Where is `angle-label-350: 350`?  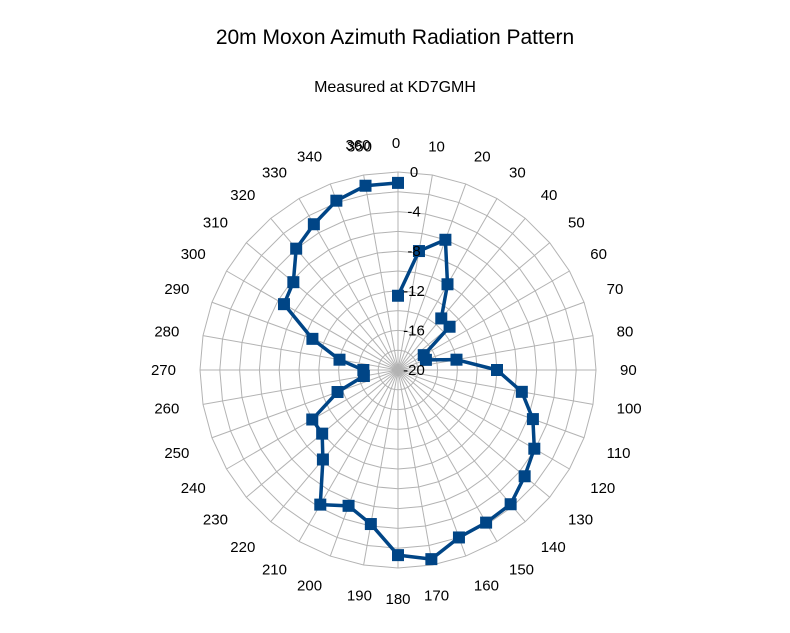
angle-label-350: 350 is located at coordinates (359, 146).